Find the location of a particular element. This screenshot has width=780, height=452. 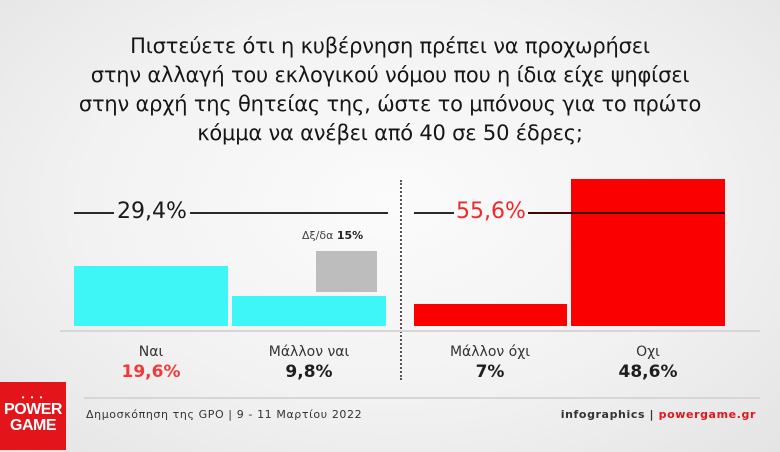

credit-prefix: infographics | is located at coordinates (609, 414).